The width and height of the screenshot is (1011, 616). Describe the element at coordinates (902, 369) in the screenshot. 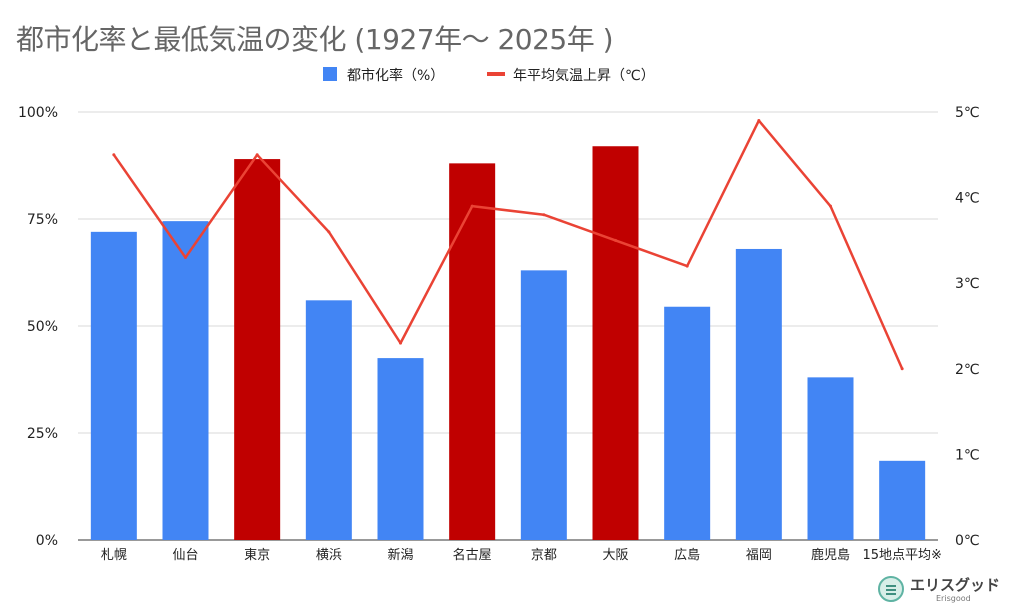

I see `line-point-15地点平均※` at that location.